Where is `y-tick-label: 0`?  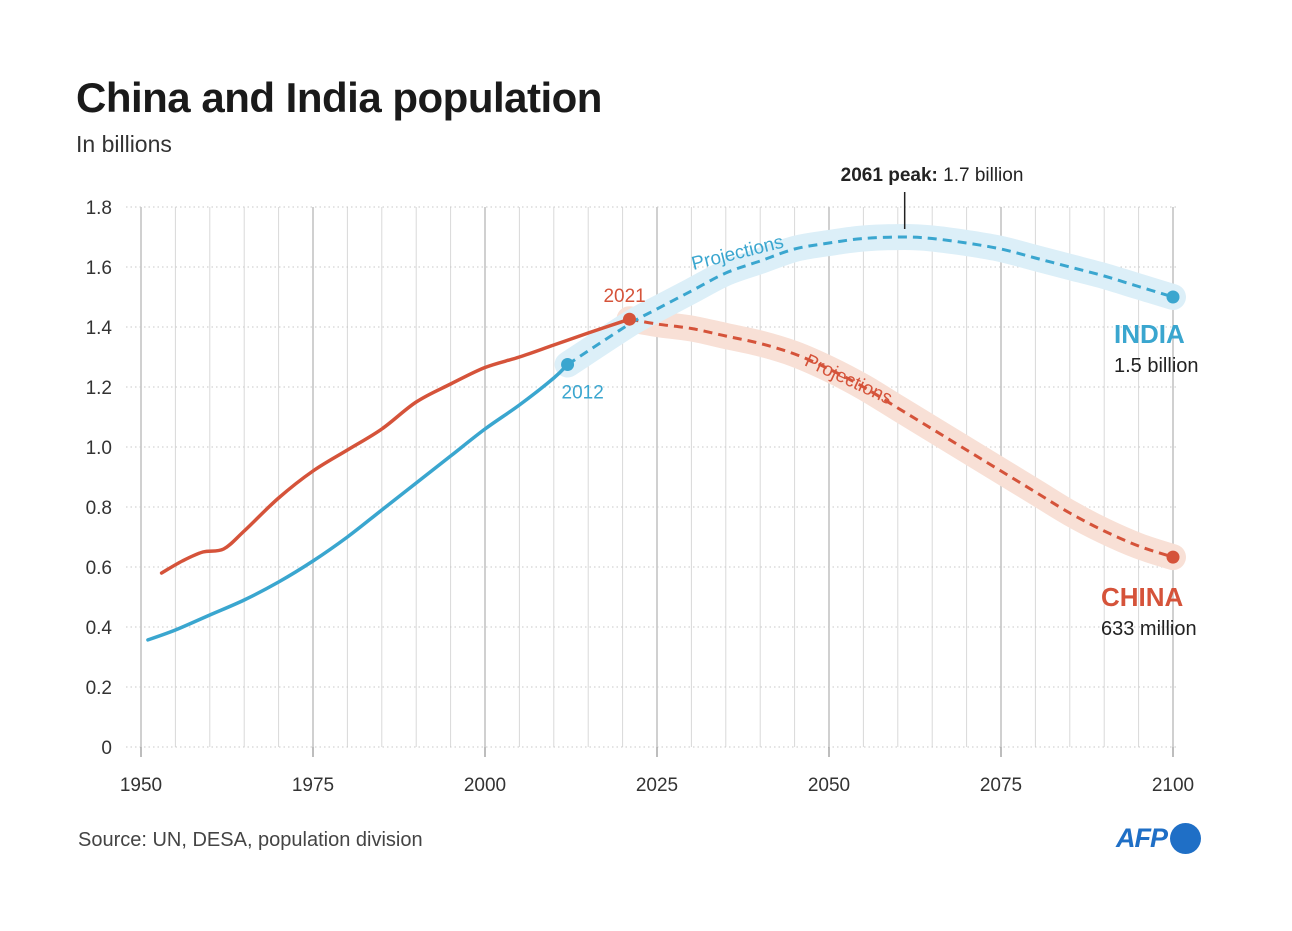 y-tick-label: 0 is located at coordinates (106, 748).